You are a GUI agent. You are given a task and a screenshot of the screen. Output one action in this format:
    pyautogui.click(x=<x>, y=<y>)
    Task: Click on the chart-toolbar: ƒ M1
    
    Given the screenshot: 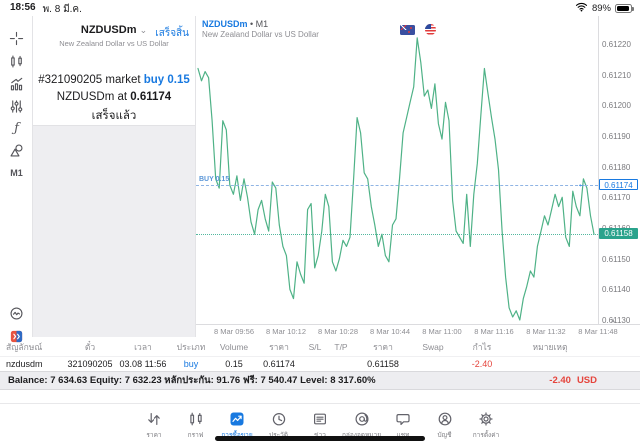 What is the action you would take?
    pyautogui.click(x=16, y=179)
    